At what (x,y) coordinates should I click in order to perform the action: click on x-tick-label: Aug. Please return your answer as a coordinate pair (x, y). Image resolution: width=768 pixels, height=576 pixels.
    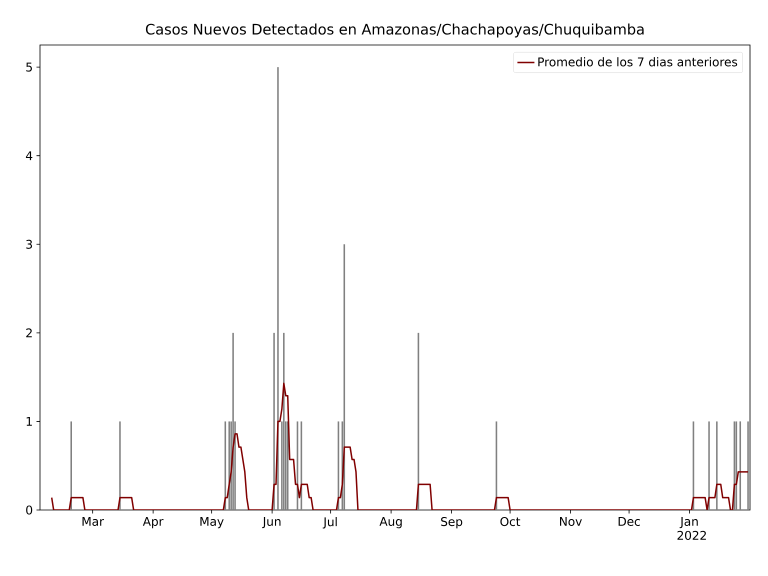
    Looking at the image, I should click on (390, 522).